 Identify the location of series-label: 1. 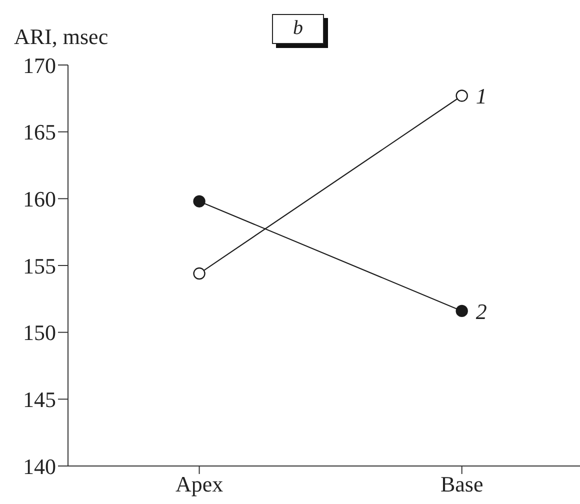
(481, 96).